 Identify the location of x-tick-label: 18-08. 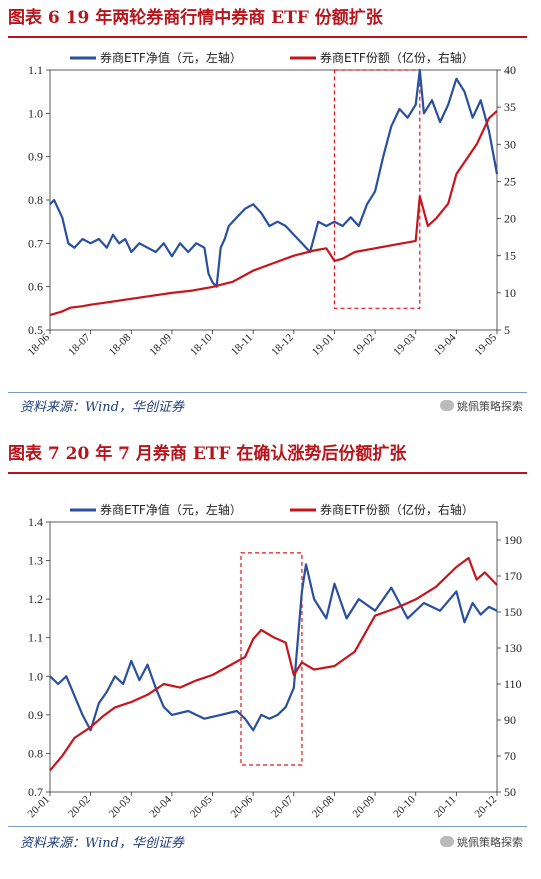
(120, 344).